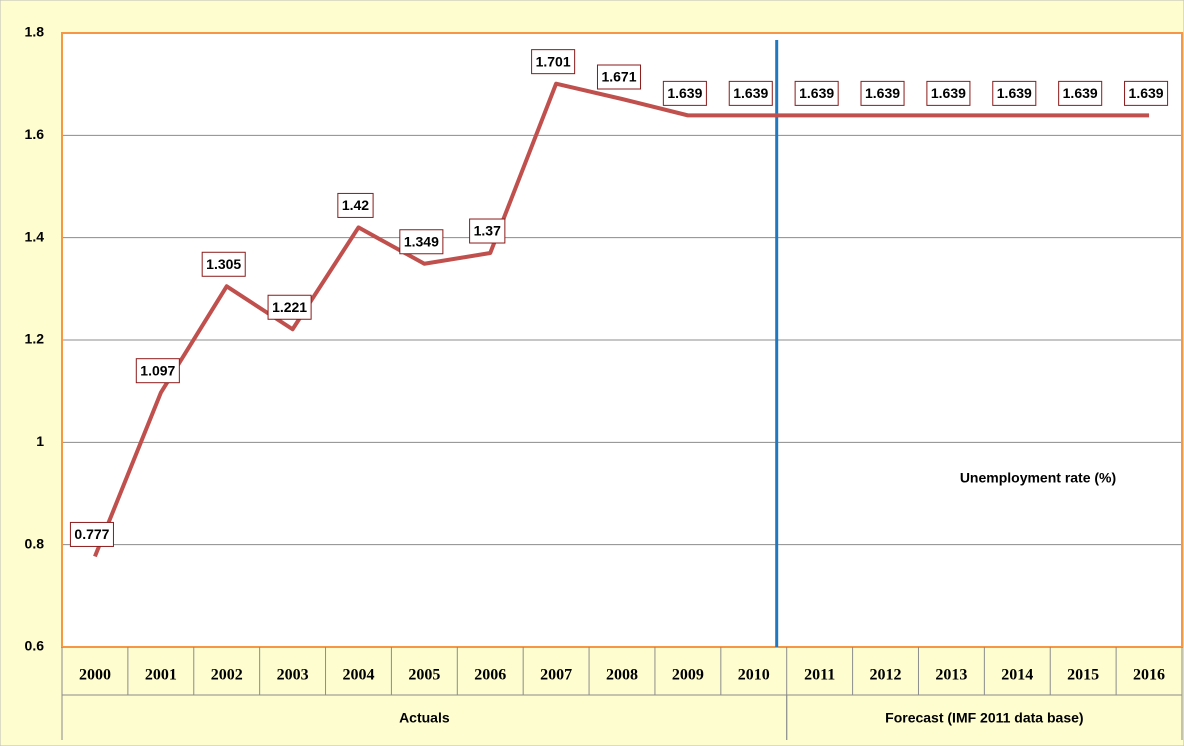 The image size is (1184, 746). Describe the element at coordinates (1038, 478) in the screenshot. I see `annotation: Unemployment rate (%)` at that location.